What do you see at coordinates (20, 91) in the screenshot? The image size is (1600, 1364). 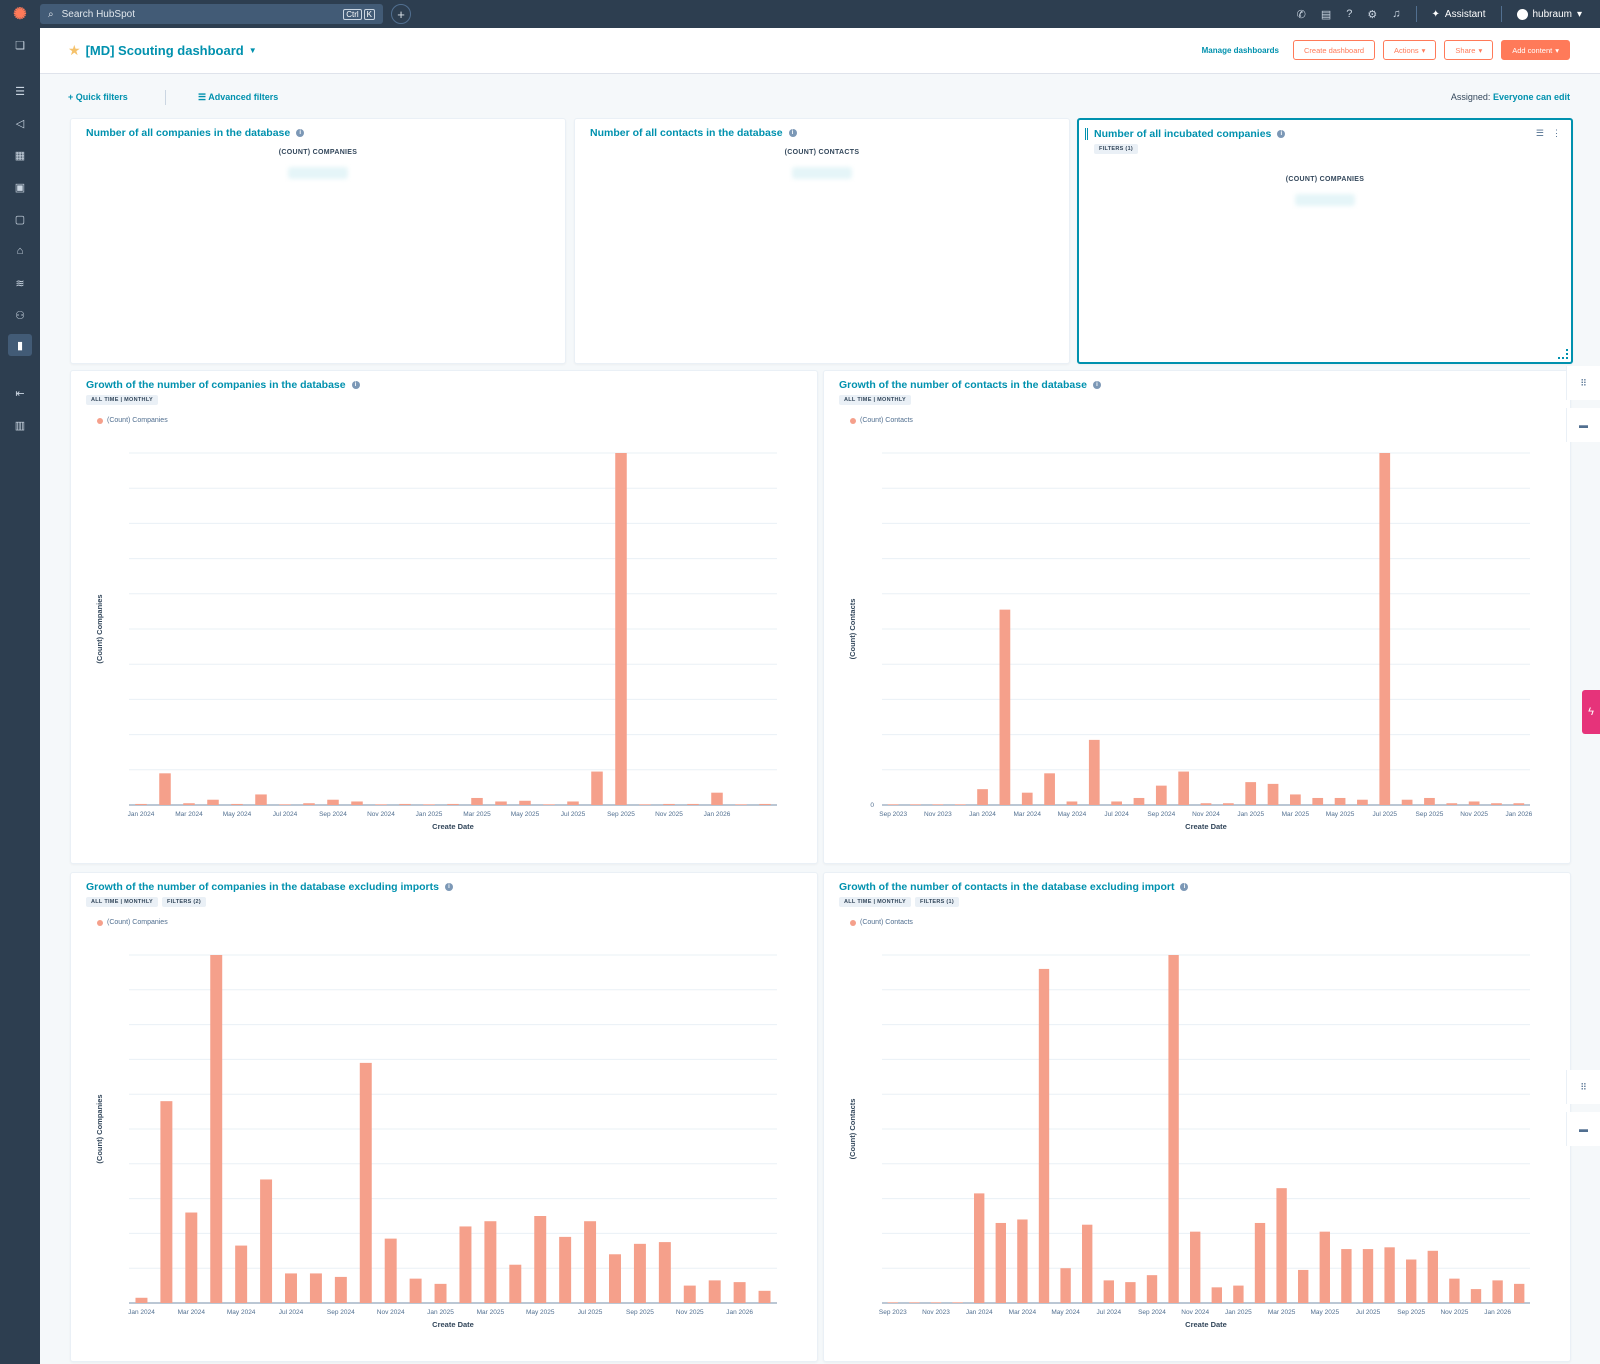 I see `contacts-icon: ☰` at bounding box center [20, 91].